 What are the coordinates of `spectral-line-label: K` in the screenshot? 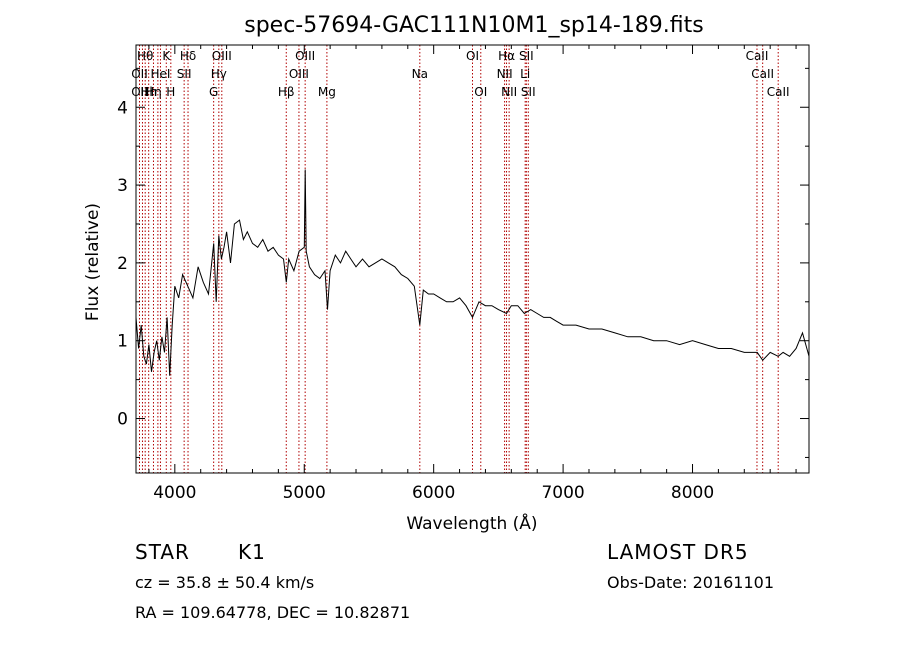 It's located at (166, 56).